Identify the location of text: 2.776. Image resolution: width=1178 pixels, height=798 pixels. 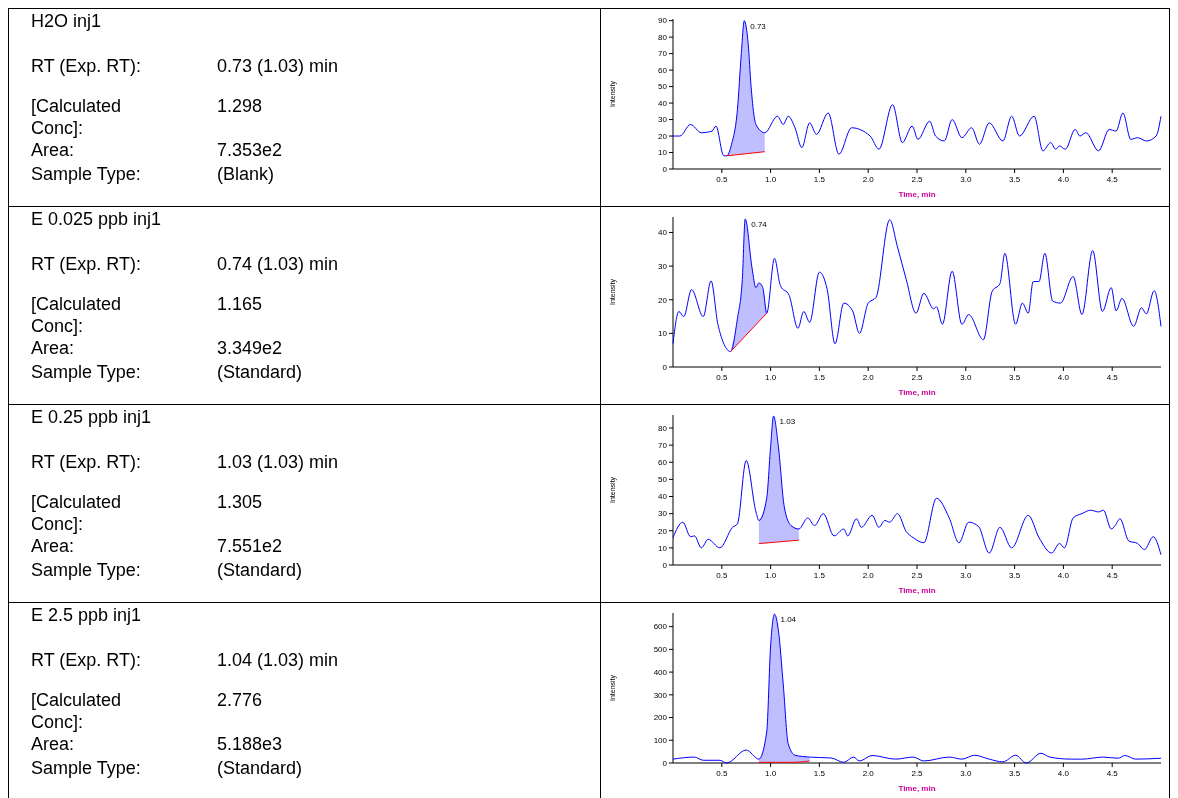
(240, 700).